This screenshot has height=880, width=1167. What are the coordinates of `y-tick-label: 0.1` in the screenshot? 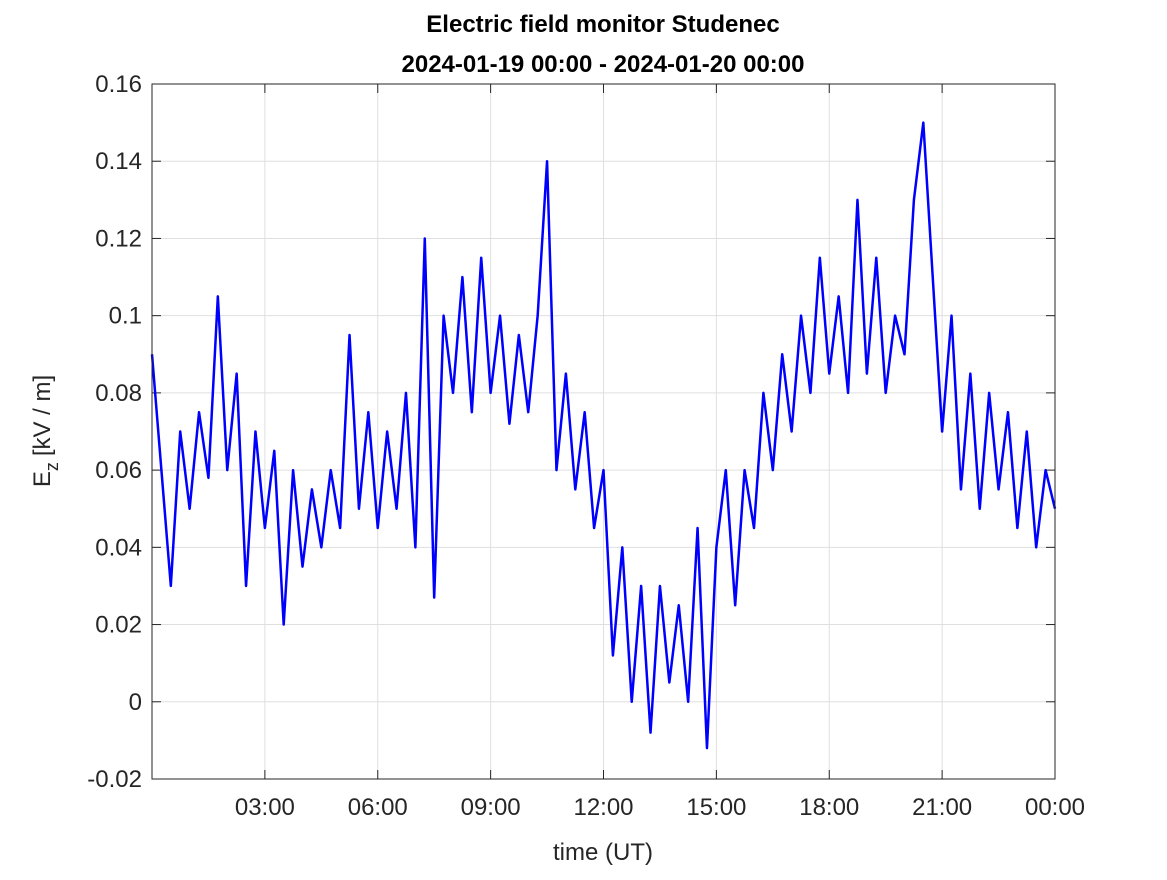 It's located at (125, 316).